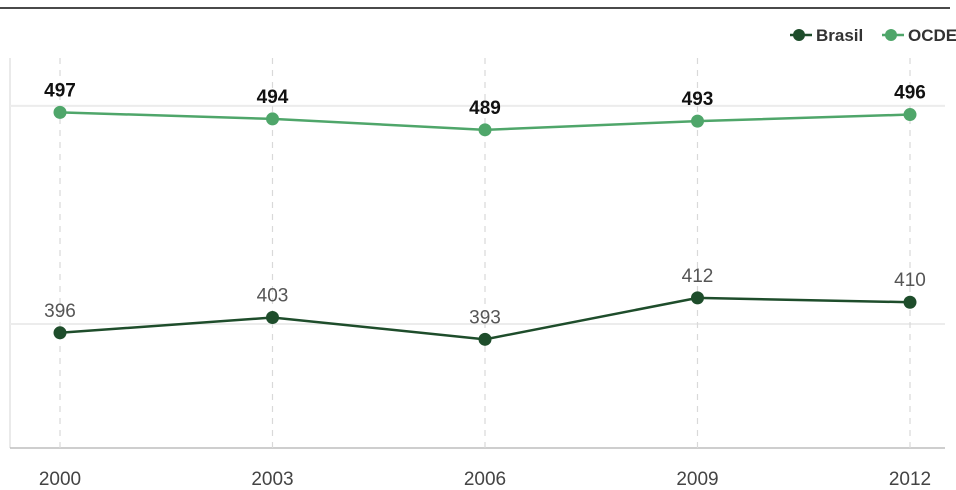 This screenshot has height=490, width=956. I want to click on legend-item-brasil: Brasil, so click(826, 35).